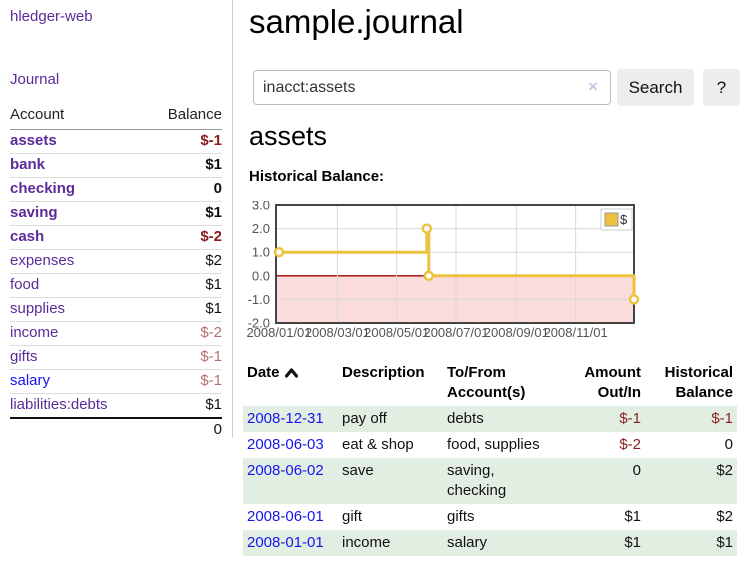  What do you see at coordinates (261, 275) in the screenshot?
I see `svg-text: 0.0` at bounding box center [261, 275].